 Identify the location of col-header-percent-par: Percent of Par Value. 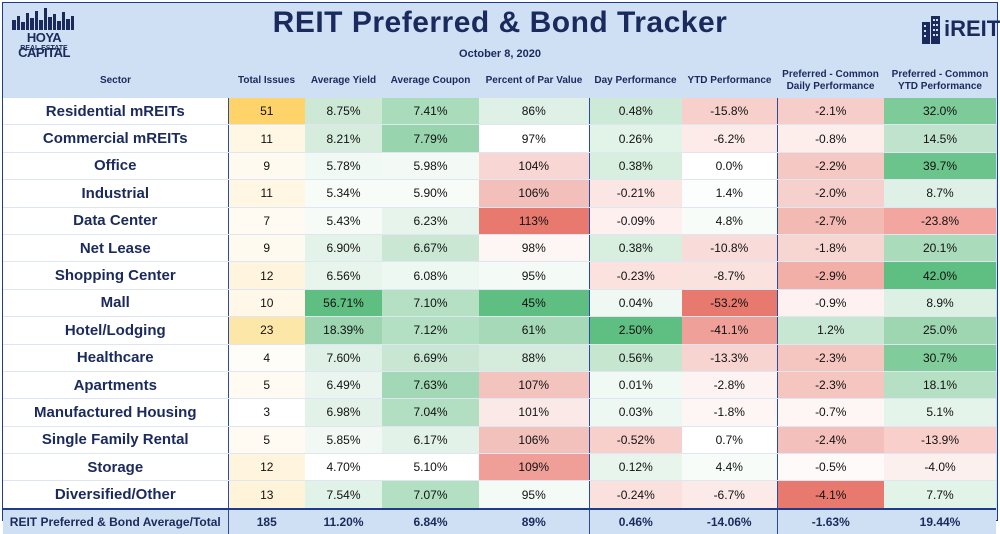
(534, 81).